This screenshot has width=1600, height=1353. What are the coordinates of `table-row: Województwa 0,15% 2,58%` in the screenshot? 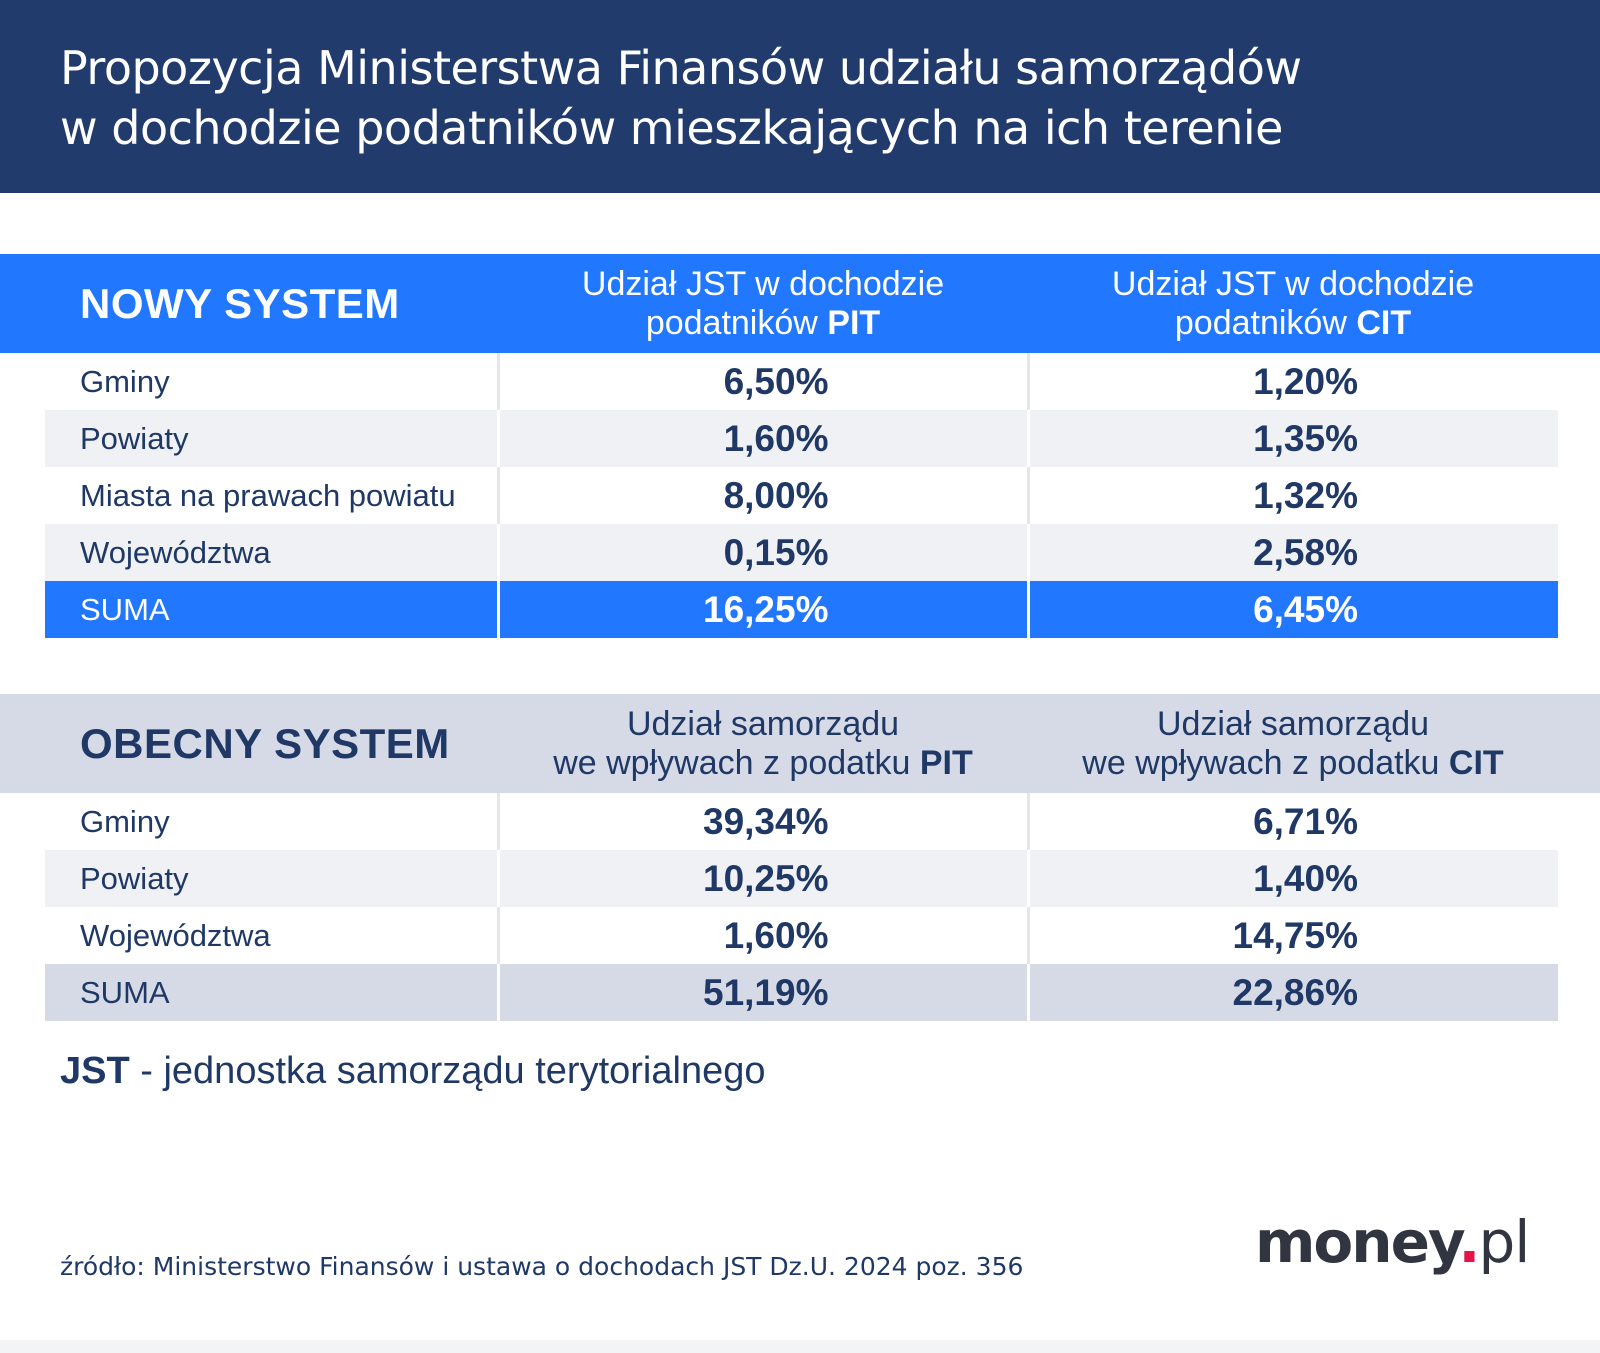 It's located at (800, 552).